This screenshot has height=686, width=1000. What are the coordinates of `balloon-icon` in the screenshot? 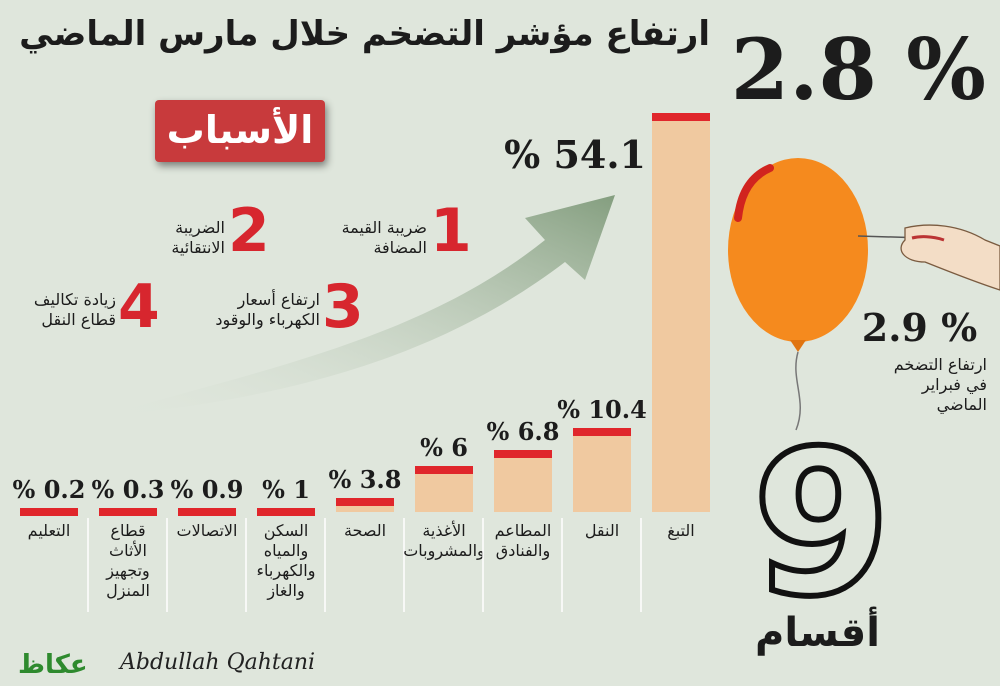 It's located at (798, 294).